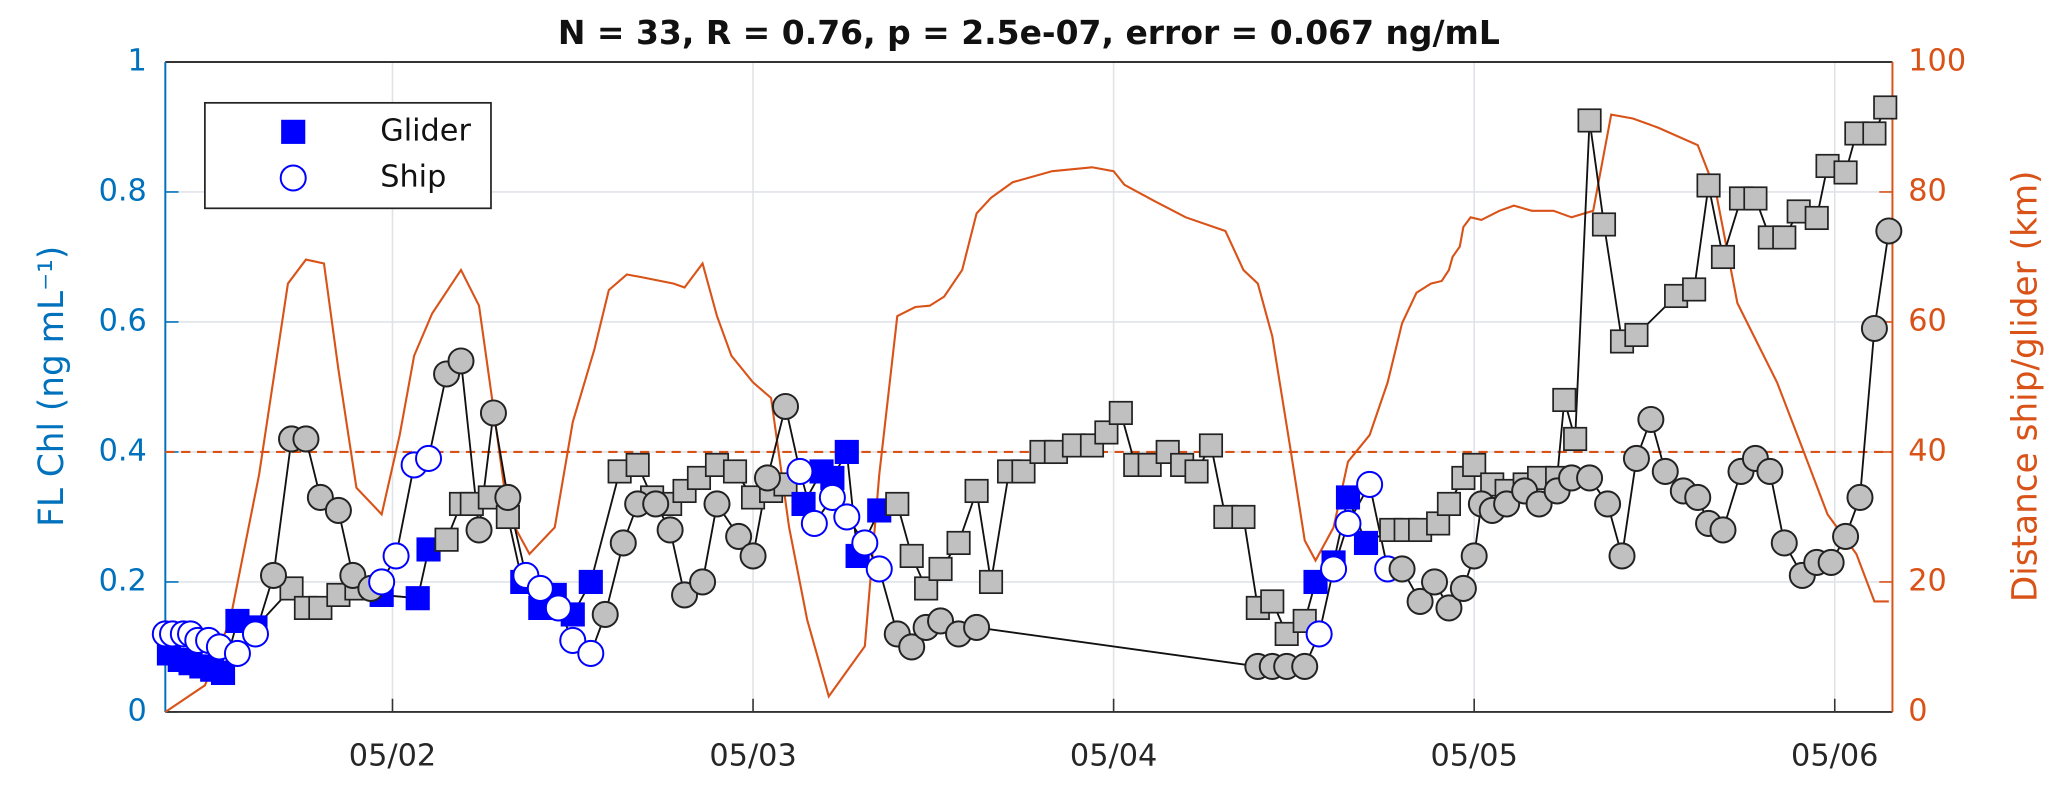  I want to click on x-tick-label: 05/03, so click(752, 755).